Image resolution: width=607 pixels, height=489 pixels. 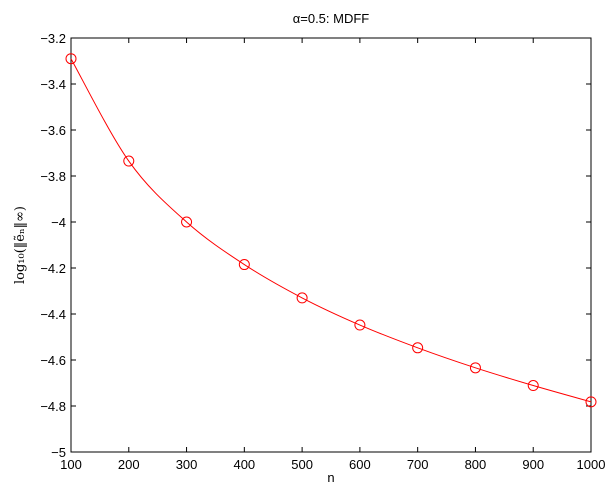 I want to click on x-tick-label: 300, so click(x=187, y=464).